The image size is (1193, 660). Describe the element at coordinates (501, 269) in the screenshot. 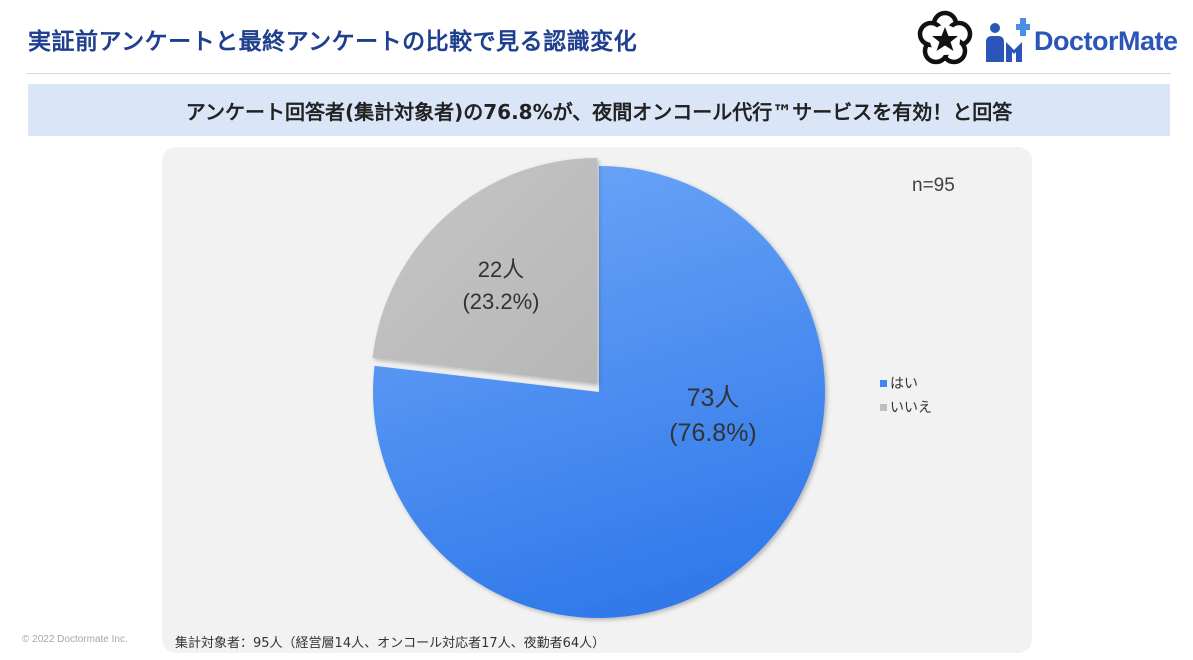

I see `data-label-no-count: 22人` at that location.